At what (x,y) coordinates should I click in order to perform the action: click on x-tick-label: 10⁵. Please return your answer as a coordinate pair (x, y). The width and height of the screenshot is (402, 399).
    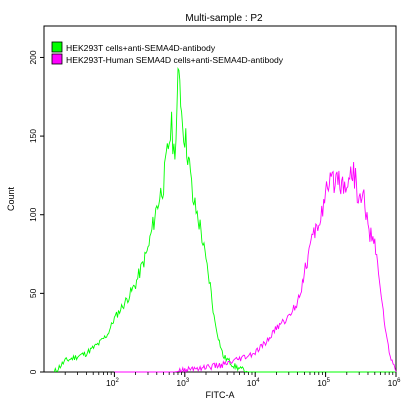
    Looking at the image, I should click on (323, 383).